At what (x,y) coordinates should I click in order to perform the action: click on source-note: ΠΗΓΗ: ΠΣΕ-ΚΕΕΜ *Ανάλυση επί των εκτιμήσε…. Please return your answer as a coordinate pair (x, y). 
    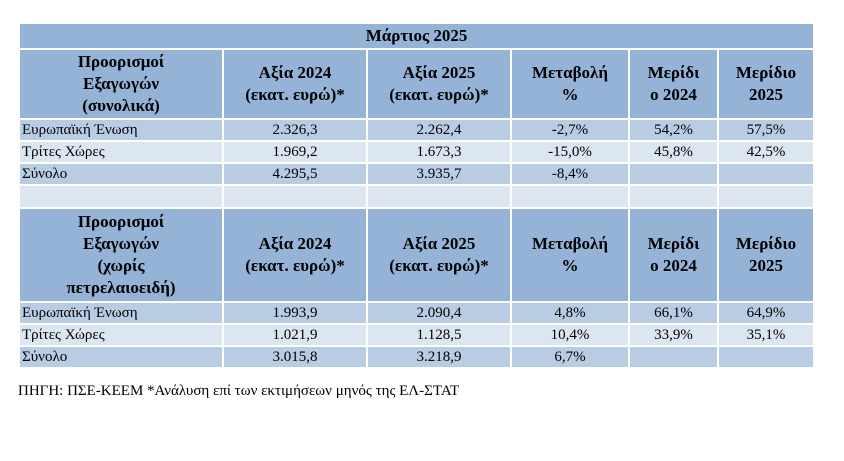
    Looking at the image, I should click on (239, 391).